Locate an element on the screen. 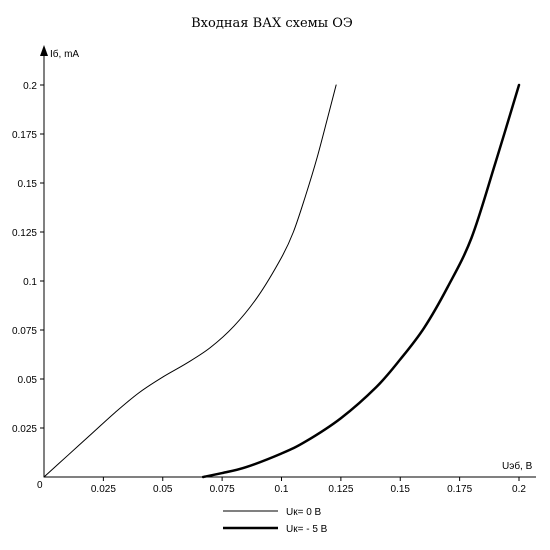 The width and height of the screenshot is (550, 550). y-tick-label: 0.2 is located at coordinates (30, 86).